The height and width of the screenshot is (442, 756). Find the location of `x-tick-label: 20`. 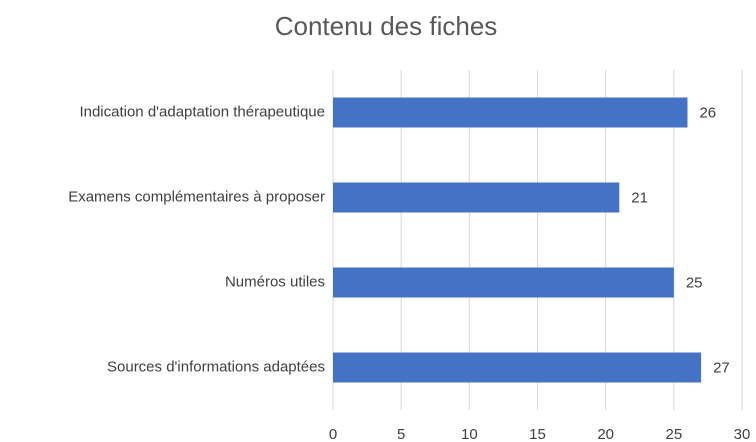

x-tick-label: 20 is located at coordinates (605, 434).